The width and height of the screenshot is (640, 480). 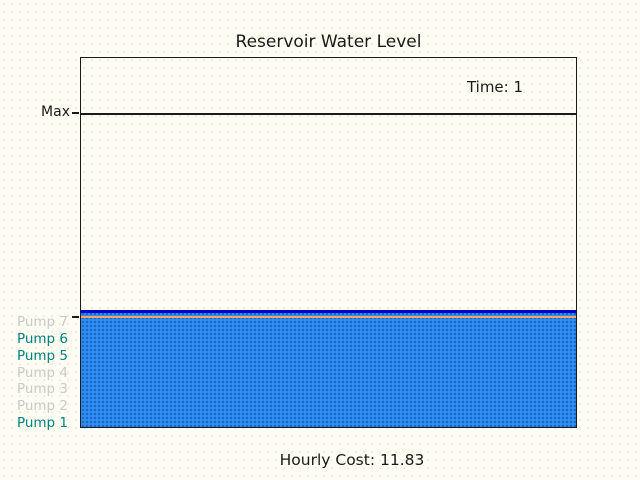 I want to click on time-annotation: Time: 1, so click(x=495, y=87).